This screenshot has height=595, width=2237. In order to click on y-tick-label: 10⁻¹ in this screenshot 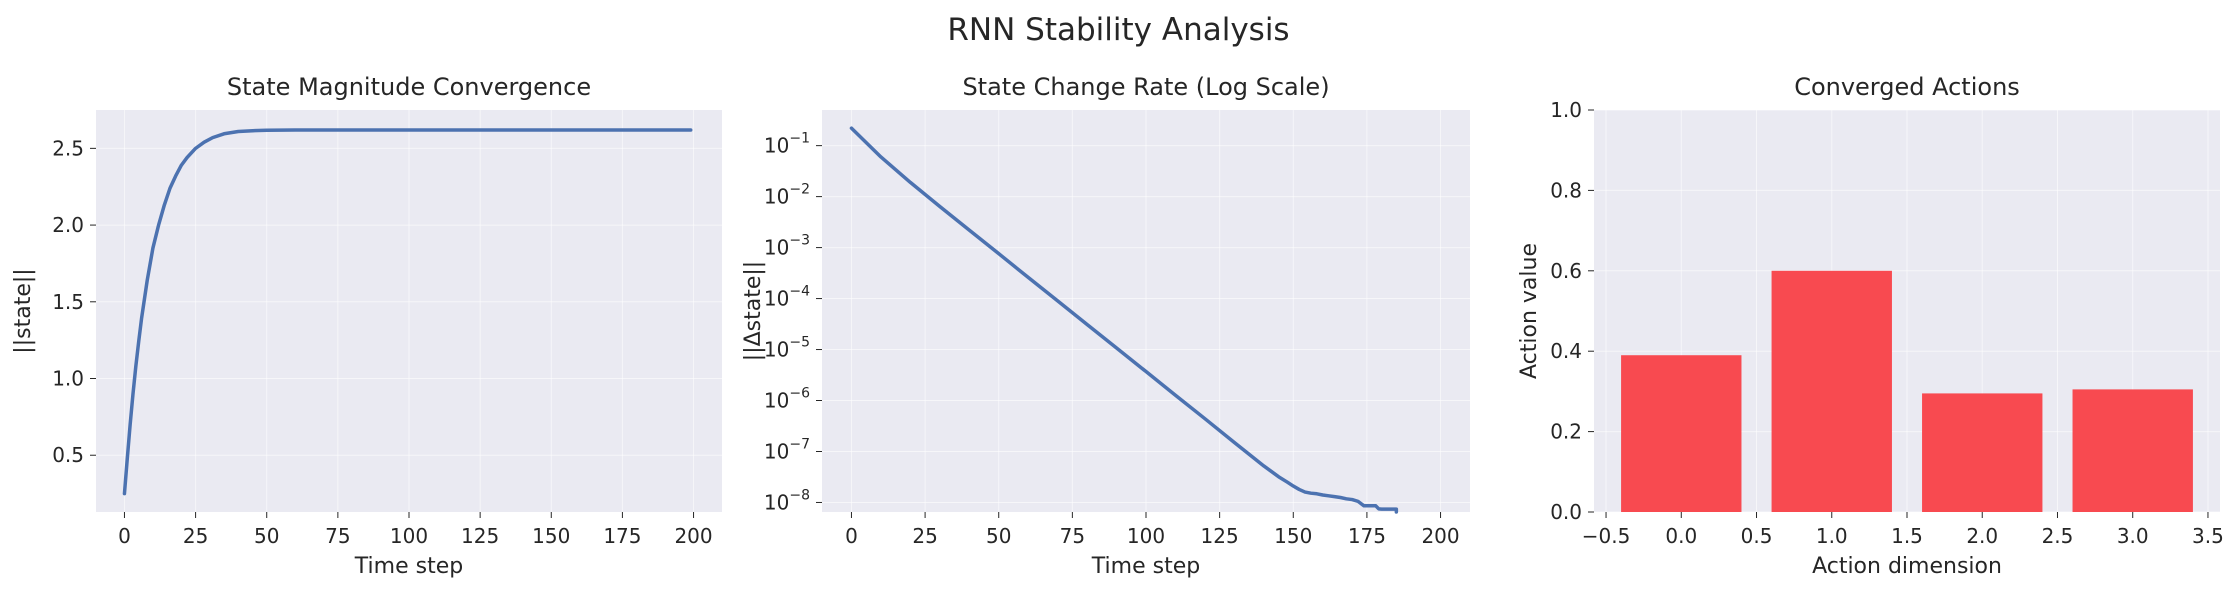, I will do `click(787, 144)`.